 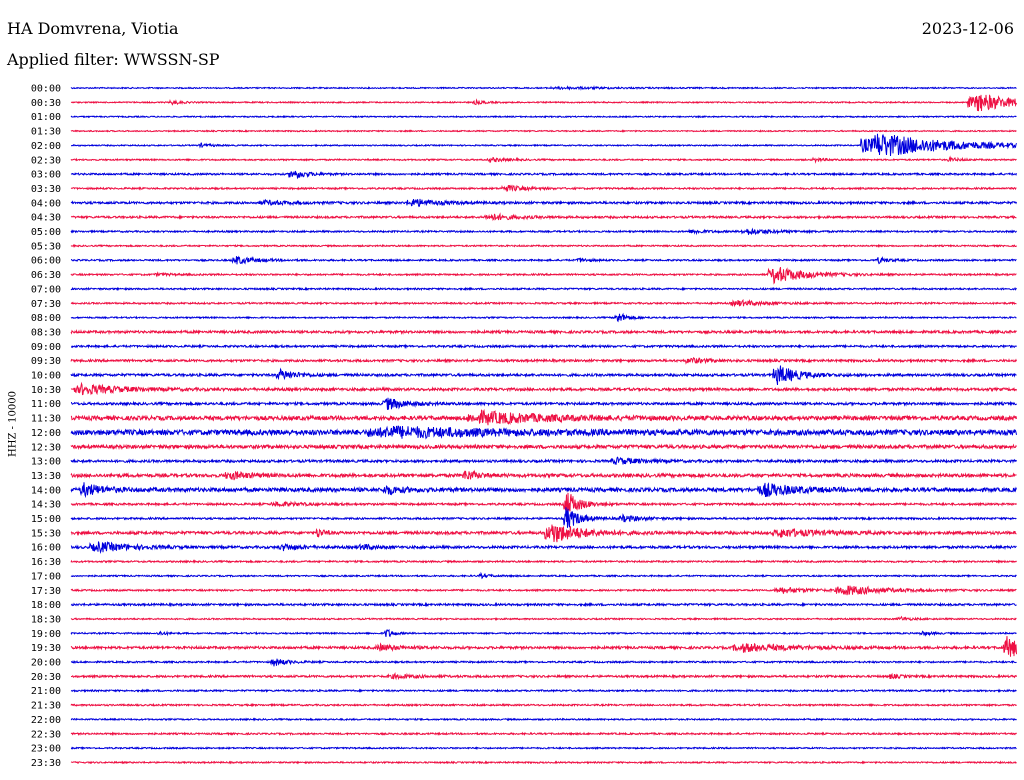 I want to click on time-tick-label: 03:00, so click(x=46, y=175).